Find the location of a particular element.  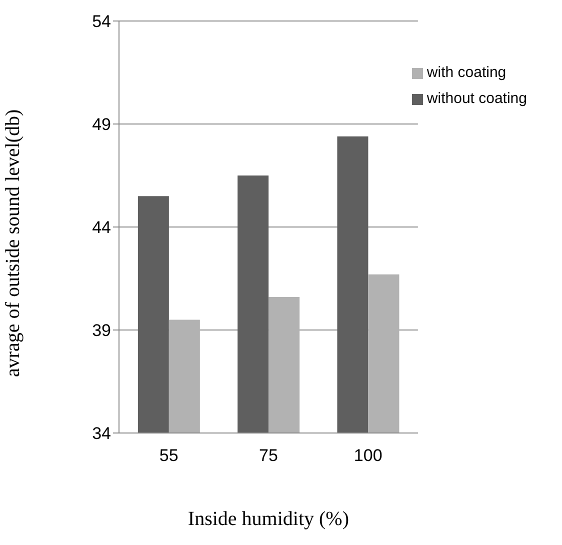

legend-label: with coating is located at coordinates (466, 72).